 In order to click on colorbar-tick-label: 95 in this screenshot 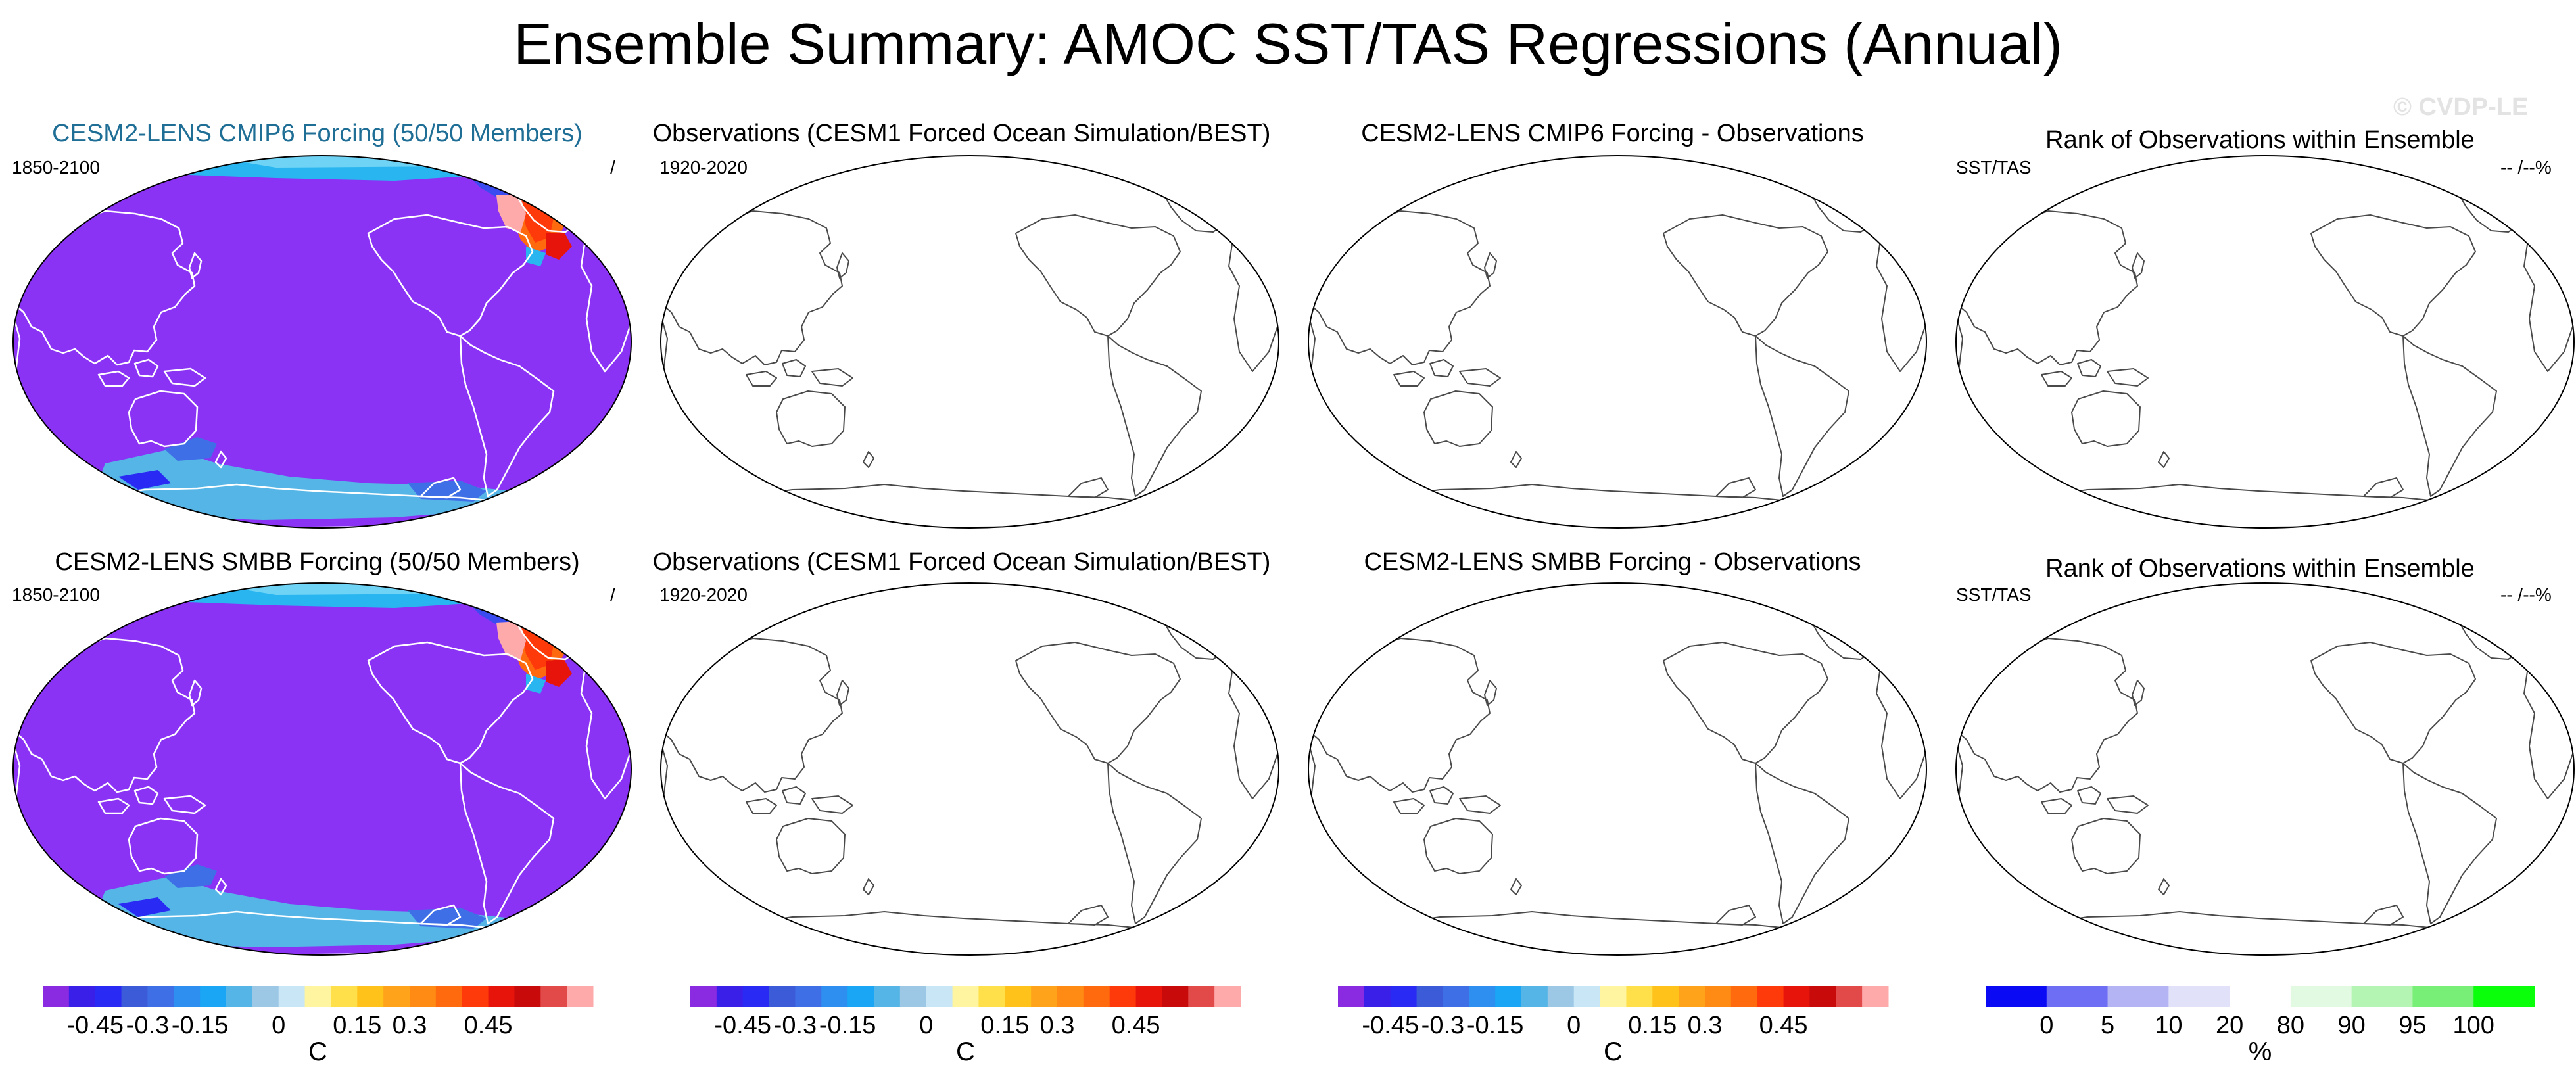, I will do `click(2413, 1025)`.